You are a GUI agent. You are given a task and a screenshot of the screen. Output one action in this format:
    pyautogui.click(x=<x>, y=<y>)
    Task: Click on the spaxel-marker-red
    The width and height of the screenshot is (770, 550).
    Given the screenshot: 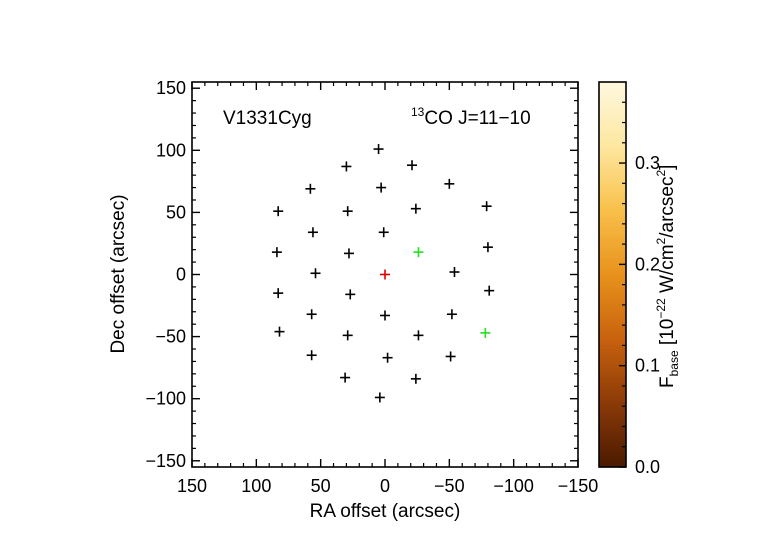 What is the action you would take?
    pyautogui.click(x=385, y=274)
    